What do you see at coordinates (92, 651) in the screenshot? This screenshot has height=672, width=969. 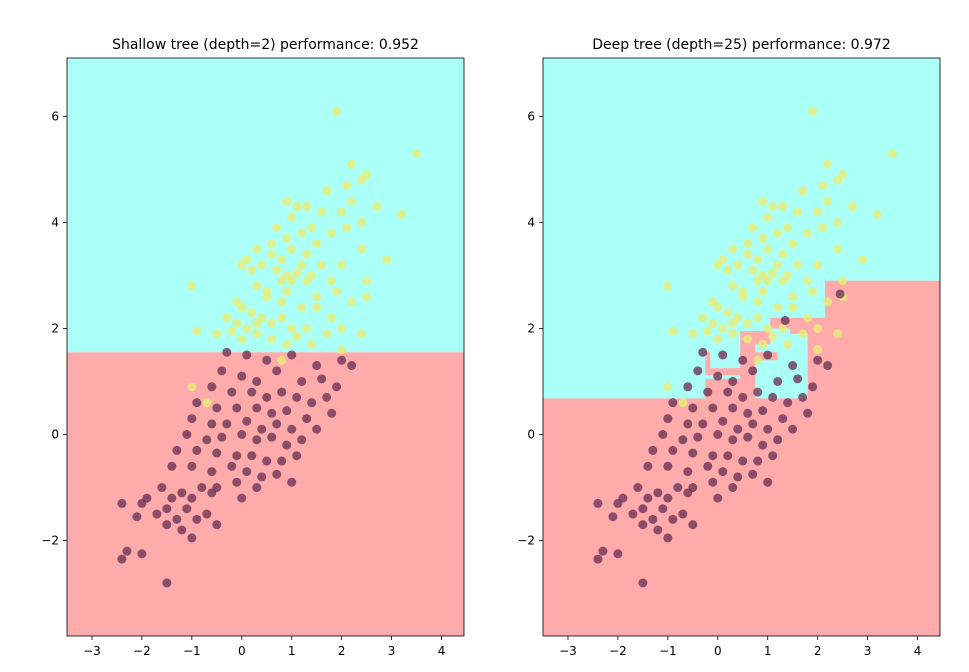 I see `x-tick-label: −3` at bounding box center [92, 651].